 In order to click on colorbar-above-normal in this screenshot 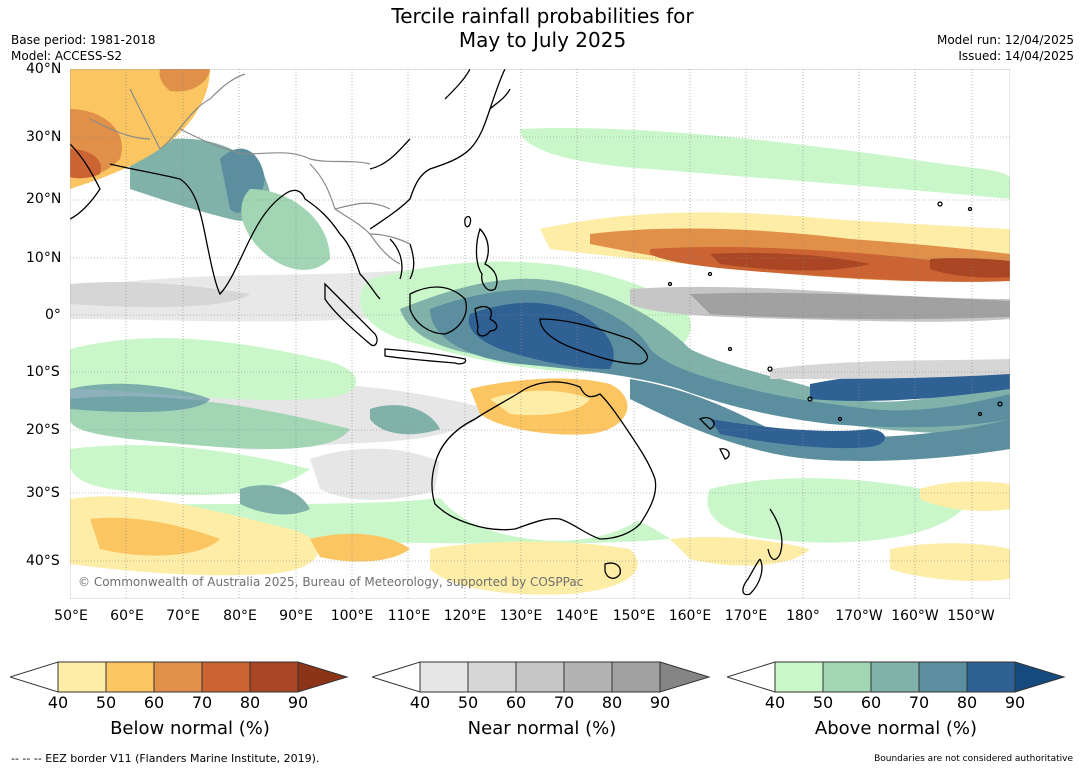, I will do `click(896, 677)`.